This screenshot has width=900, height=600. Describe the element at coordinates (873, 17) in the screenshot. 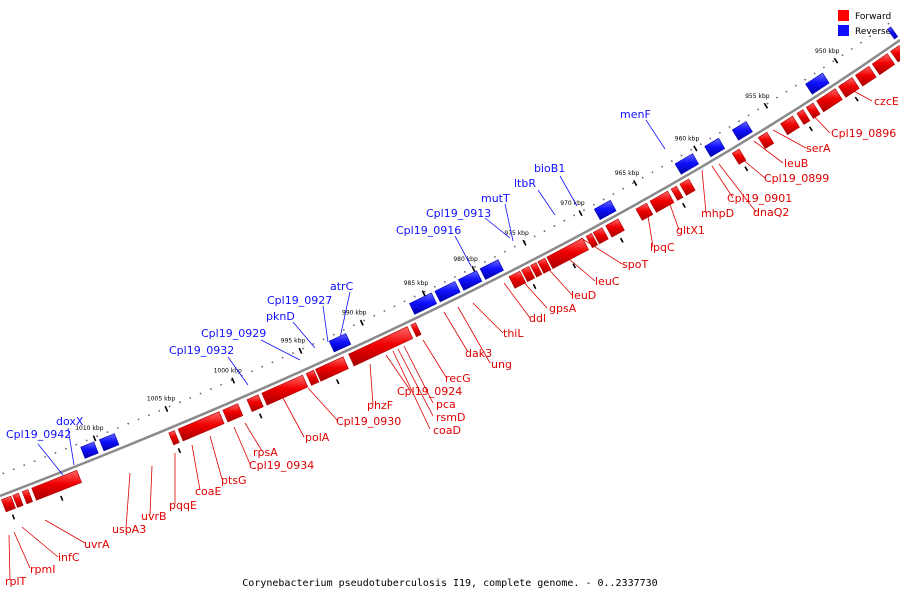

I see `legend-forward-label: Forward` at that location.